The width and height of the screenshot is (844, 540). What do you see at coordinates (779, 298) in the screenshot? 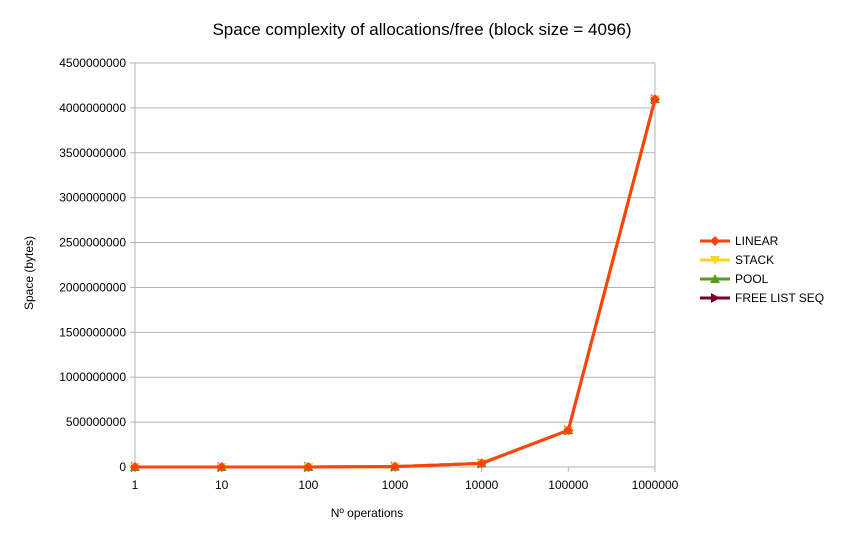
I see `legend-label-free-list-seq: FREE LIST SEQ` at bounding box center [779, 298].